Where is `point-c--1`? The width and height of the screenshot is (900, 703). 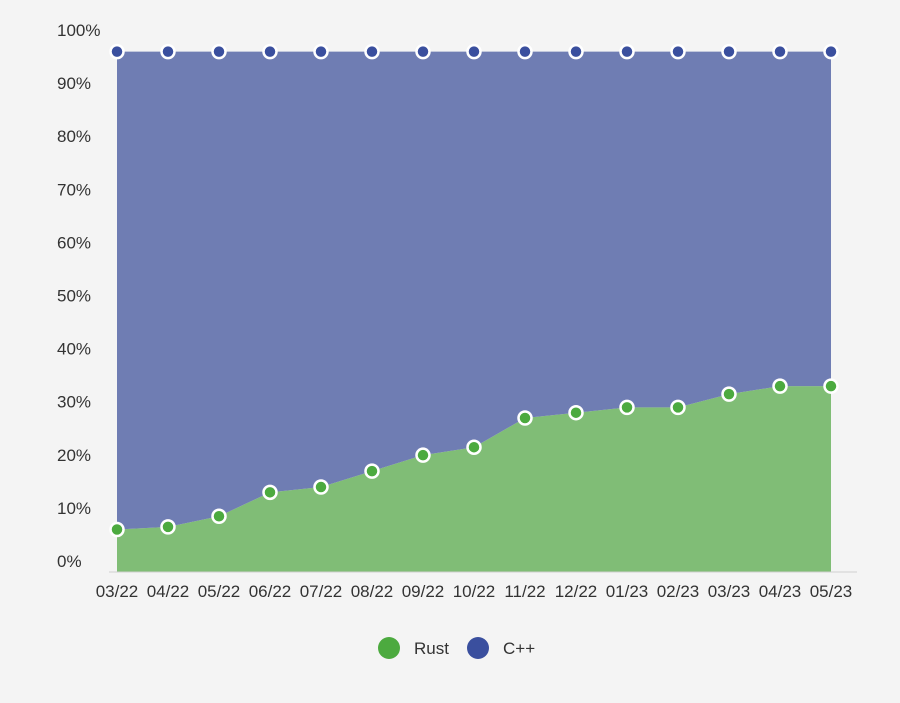 point-c--1 is located at coordinates (168, 51).